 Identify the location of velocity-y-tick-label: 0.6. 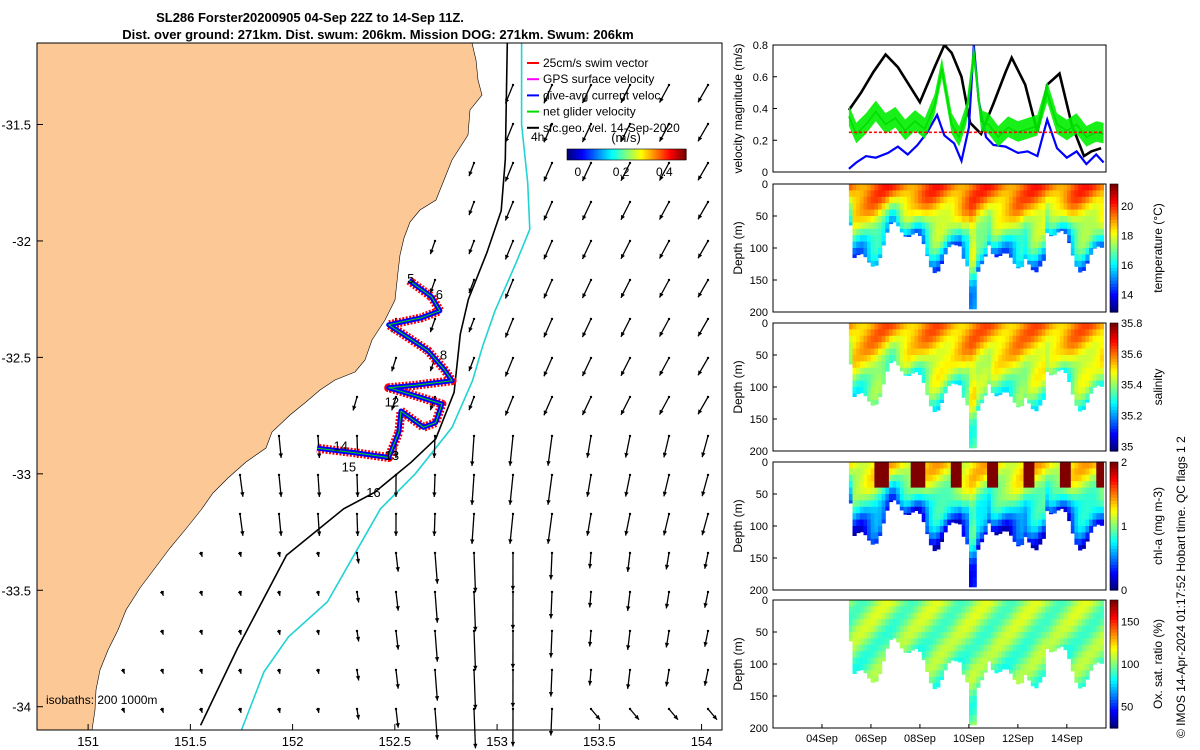
(760, 78).